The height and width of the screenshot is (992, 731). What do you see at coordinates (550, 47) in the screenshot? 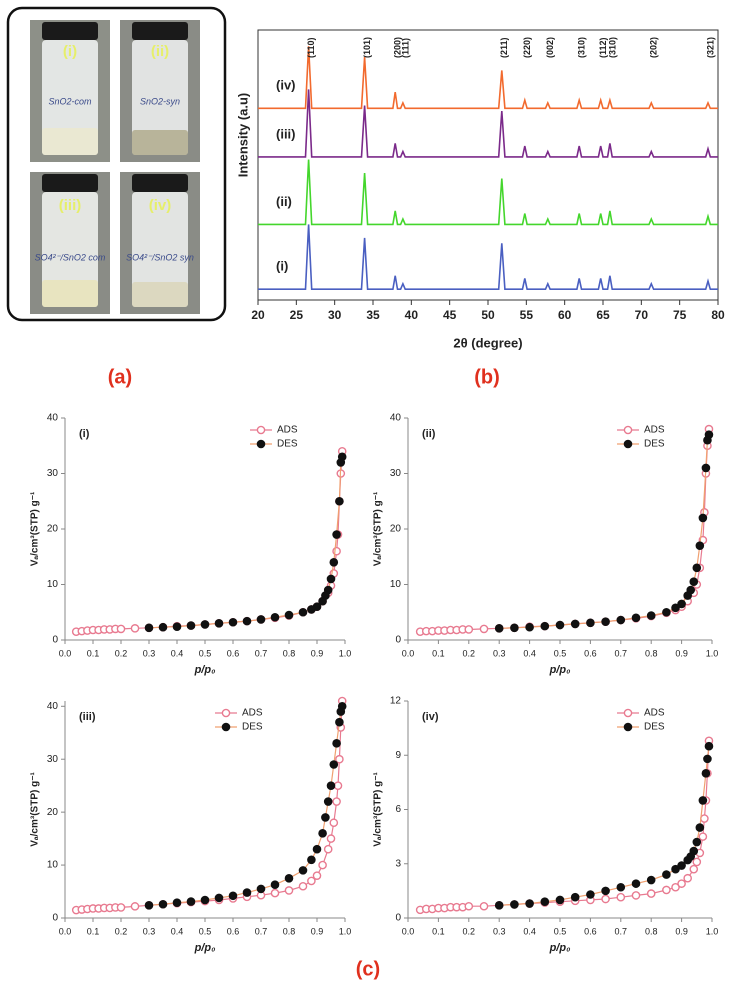
I see `peak-label: (002)` at bounding box center [550, 47].